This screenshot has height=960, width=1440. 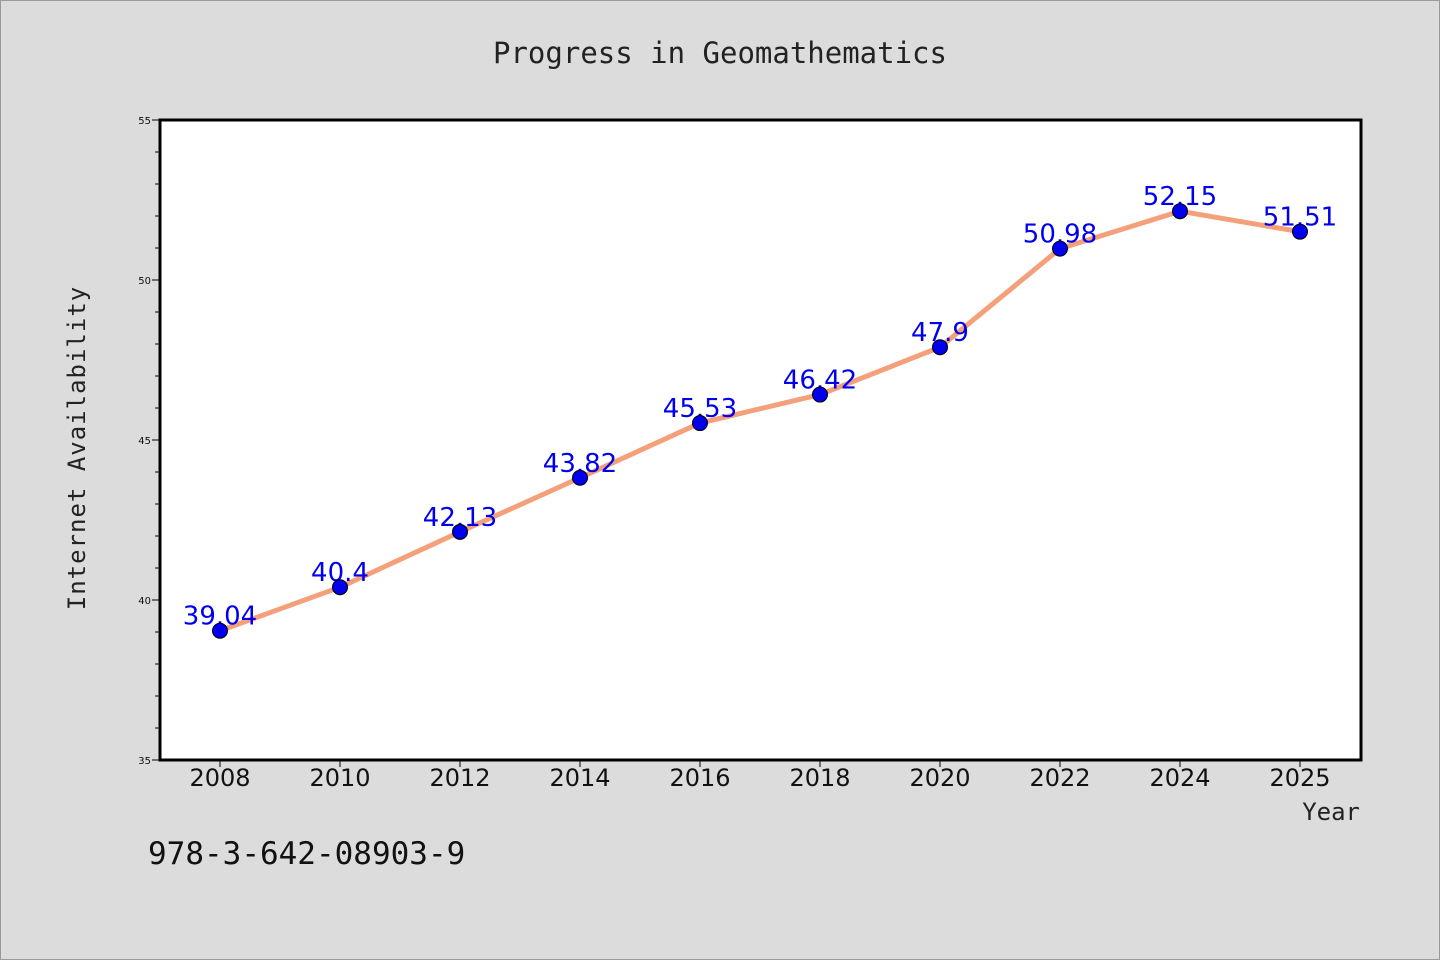 I want to click on y-axis: 35 40 45 50 55, so click(x=149, y=441).